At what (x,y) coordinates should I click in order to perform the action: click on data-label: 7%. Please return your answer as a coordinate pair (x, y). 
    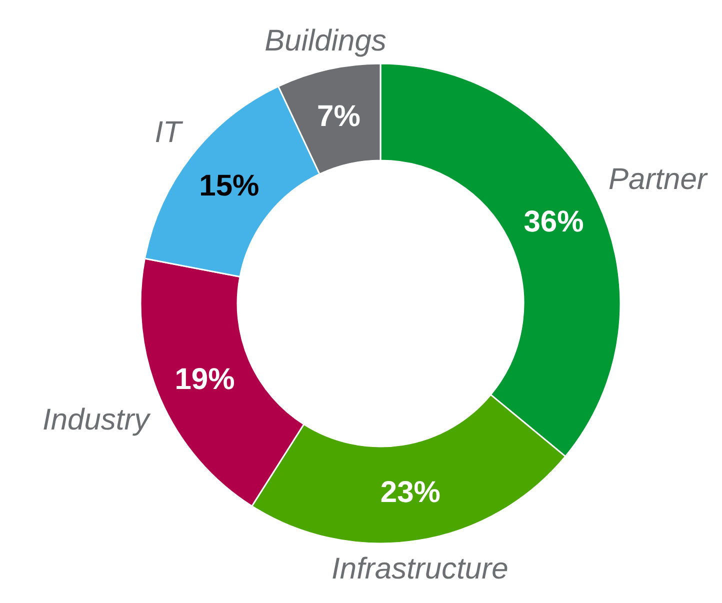
    Looking at the image, I should click on (338, 117).